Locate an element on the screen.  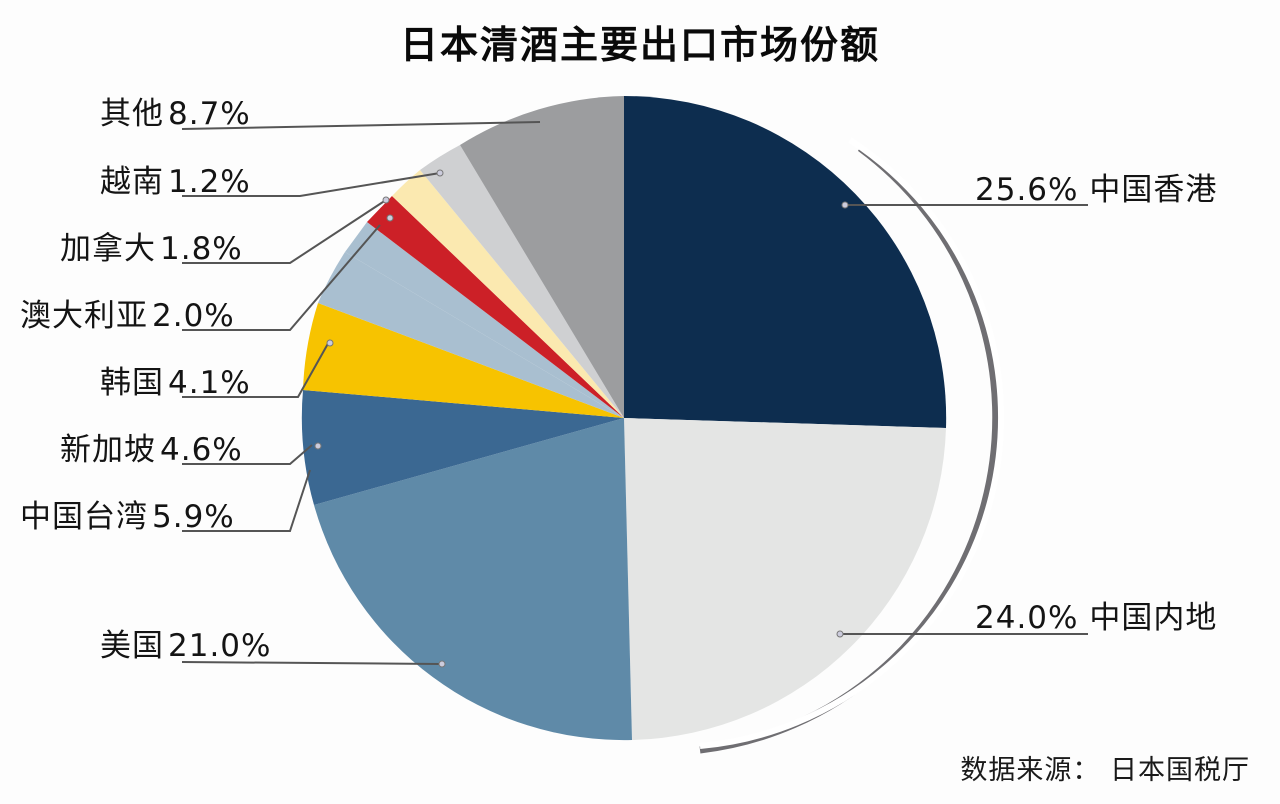
label-value: 4.6% is located at coordinates (201, 450).